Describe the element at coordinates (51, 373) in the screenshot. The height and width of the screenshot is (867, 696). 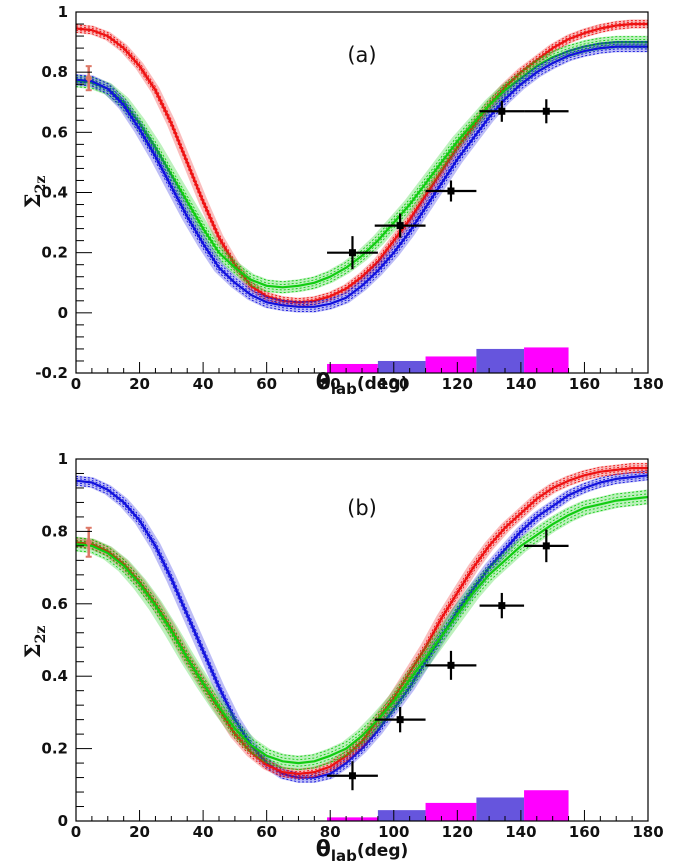
I see `y-tick-label-0: -0.2` at that location.